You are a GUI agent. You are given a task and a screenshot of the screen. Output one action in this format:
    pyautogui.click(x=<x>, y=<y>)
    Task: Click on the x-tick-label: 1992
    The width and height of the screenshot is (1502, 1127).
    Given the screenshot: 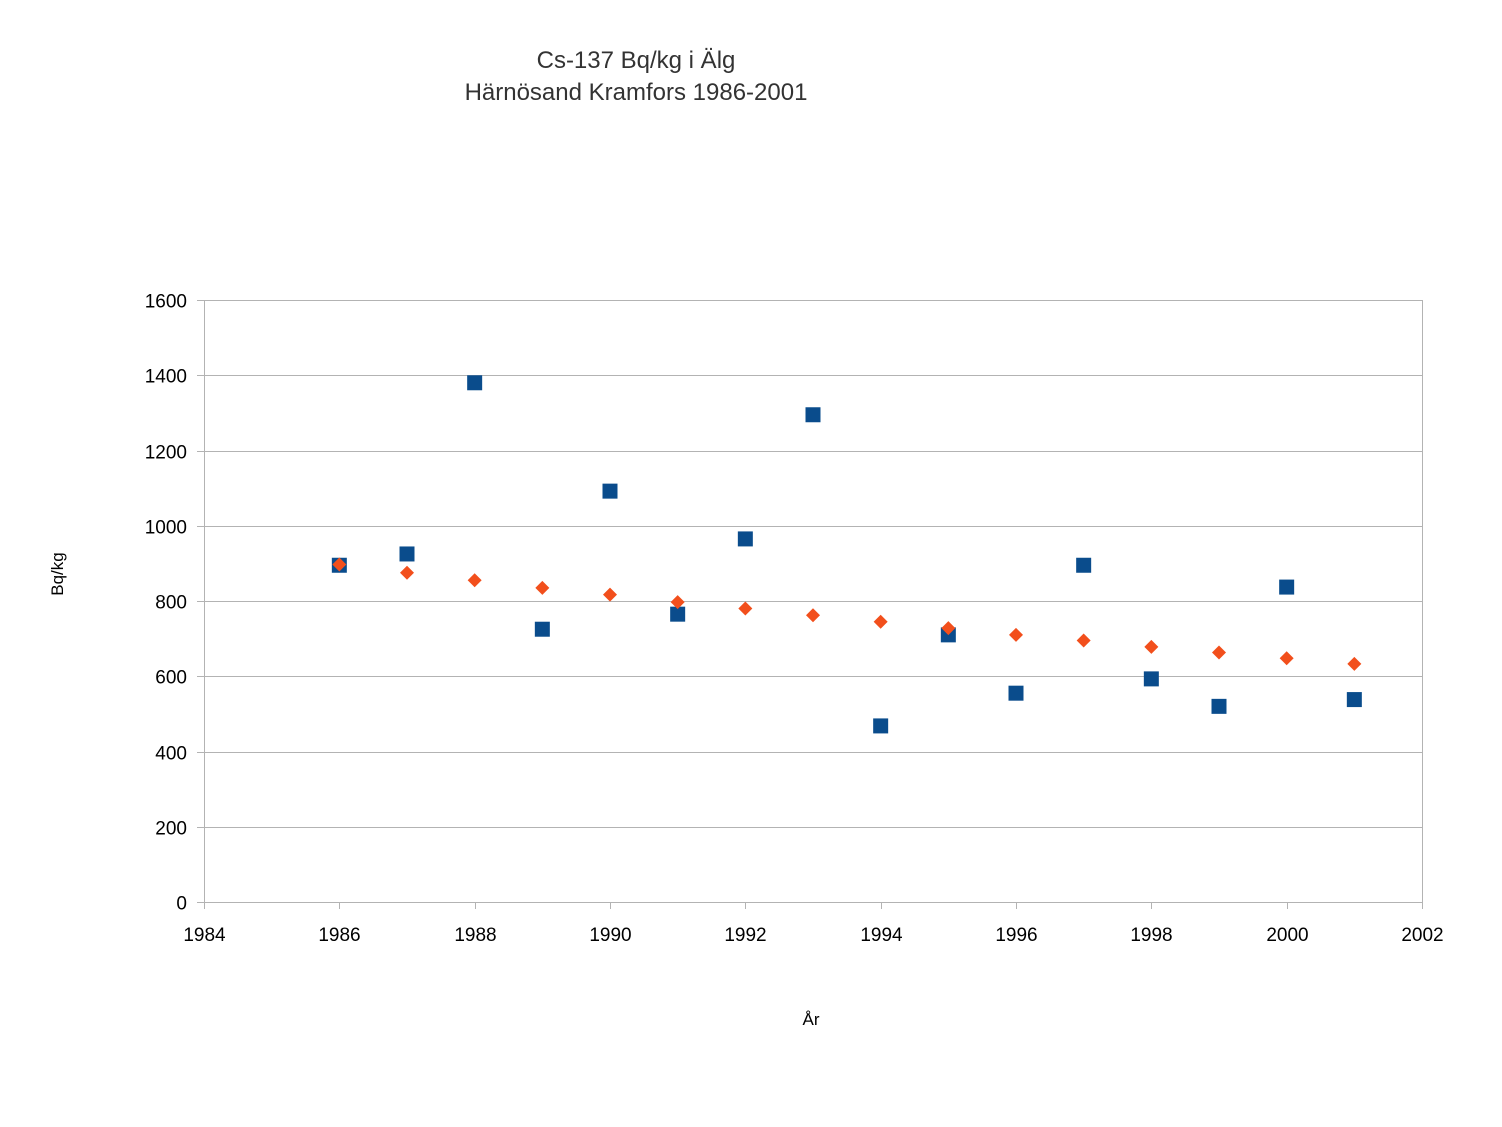 What is the action you would take?
    pyautogui.click(x=745, y=935)
    